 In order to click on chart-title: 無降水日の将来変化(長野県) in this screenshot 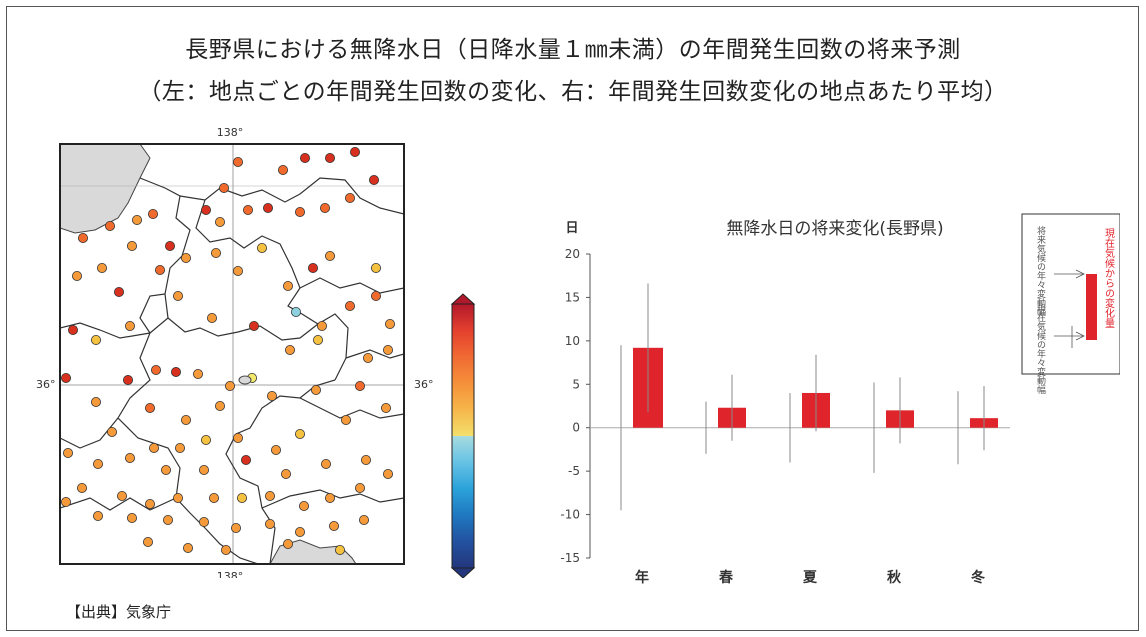, I will do `click(834, 229)`.